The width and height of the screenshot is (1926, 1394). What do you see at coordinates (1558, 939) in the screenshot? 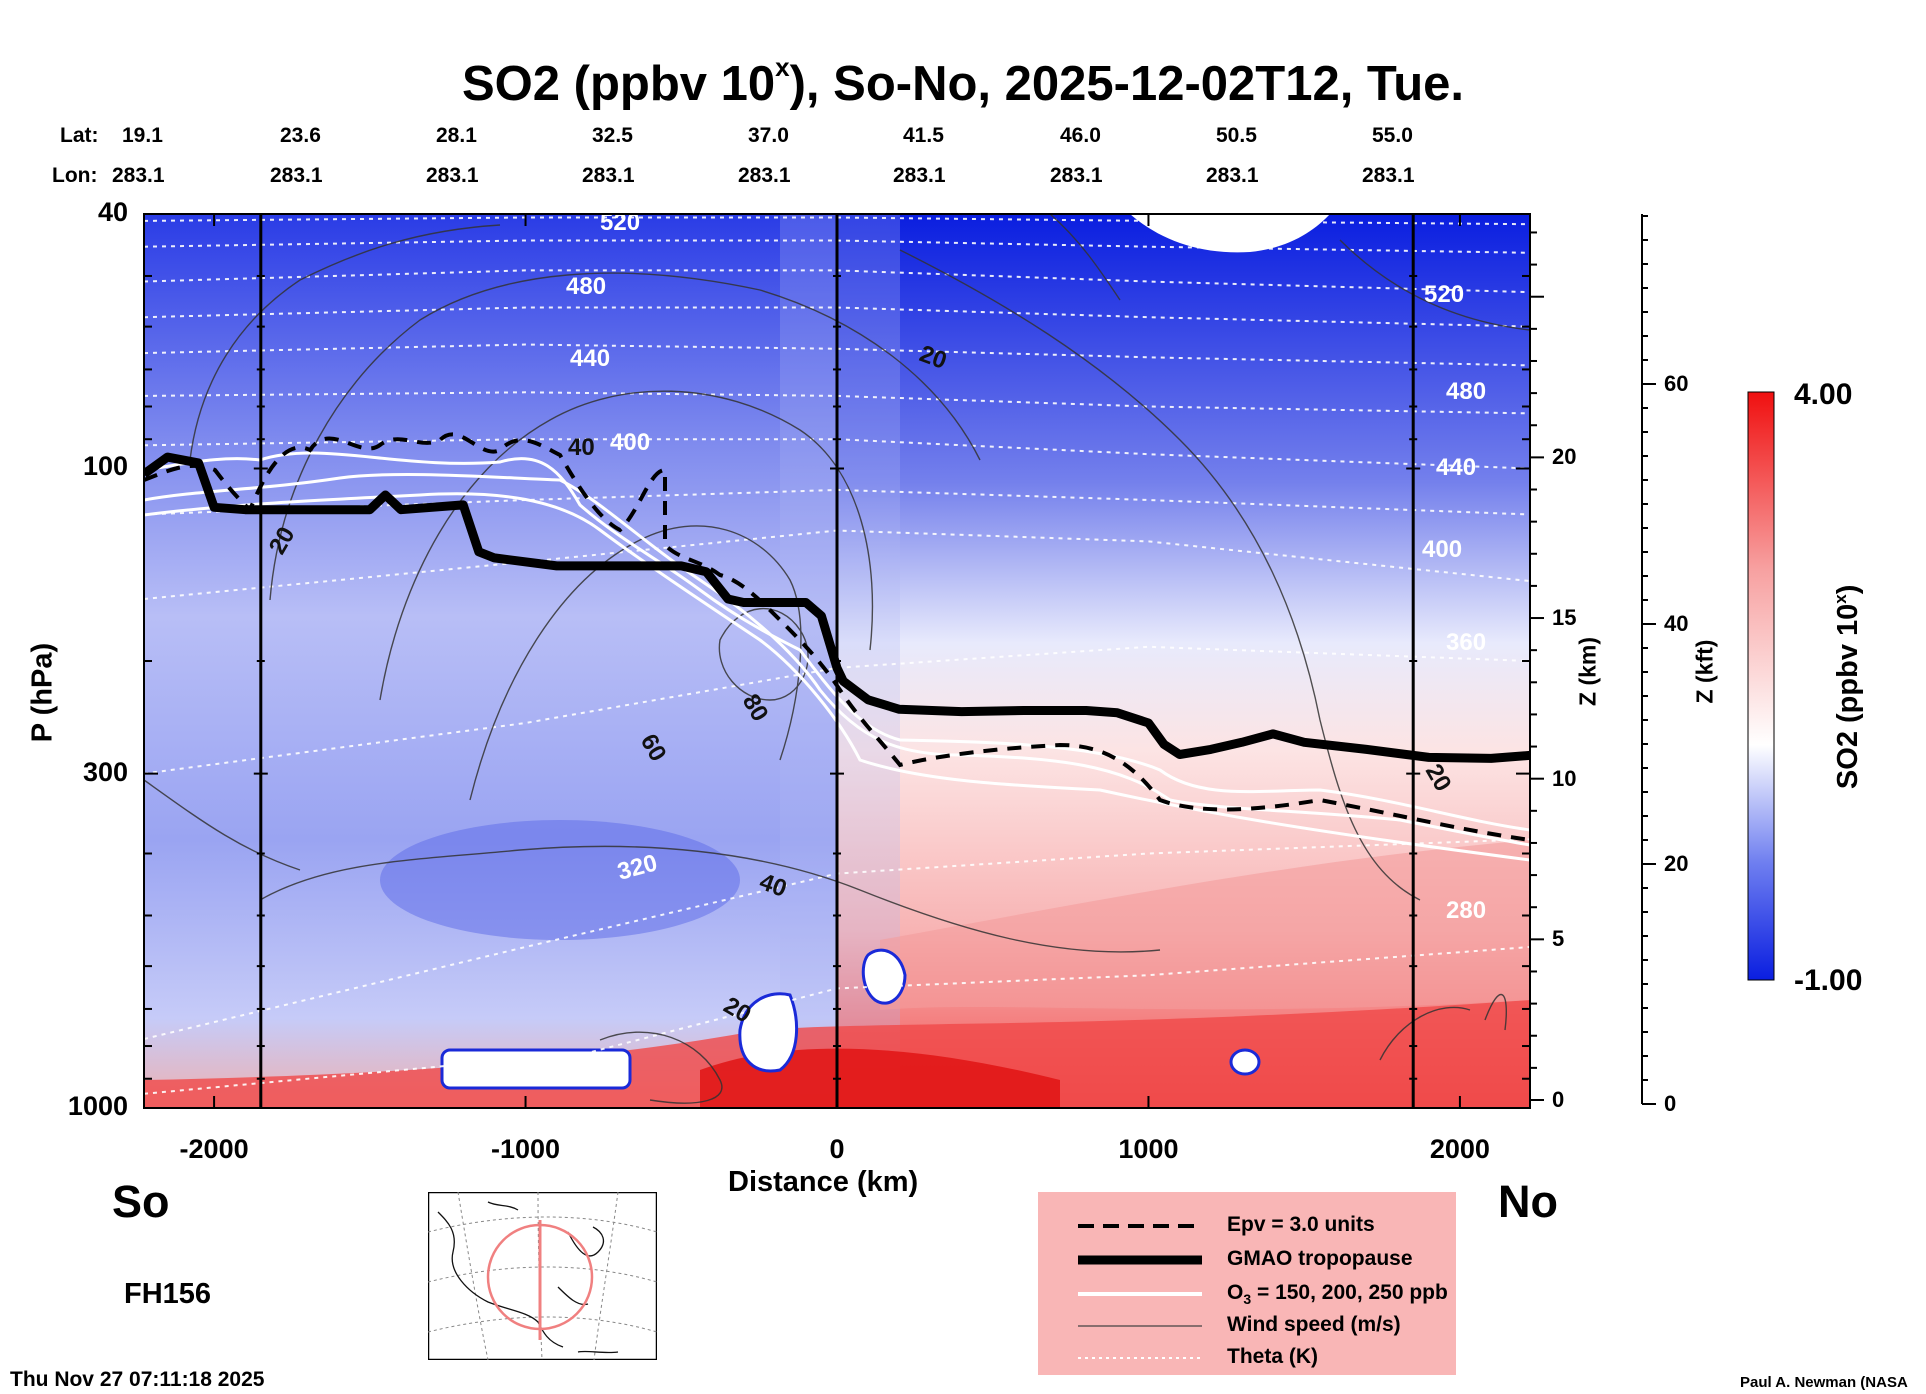
I see `z-km-tick-label: 5` at bounding box center [1558, 939].